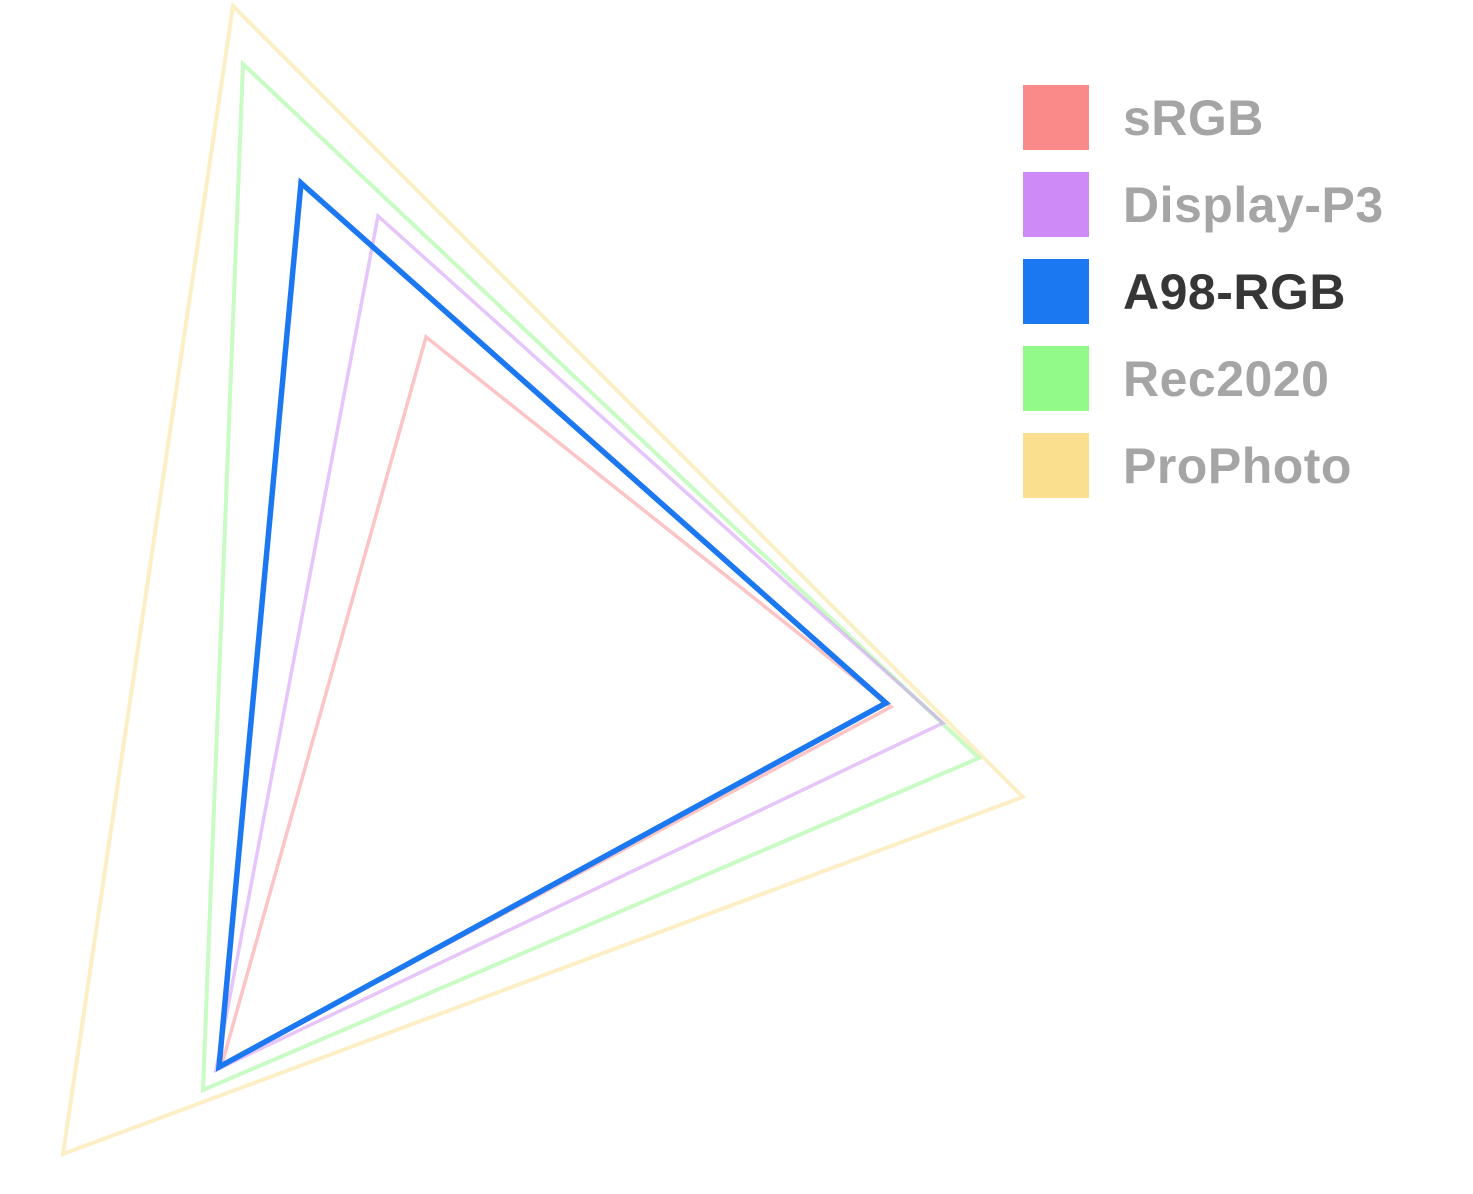  I want to click on legend-label-srgb: sRGB, so click(1193, 117).